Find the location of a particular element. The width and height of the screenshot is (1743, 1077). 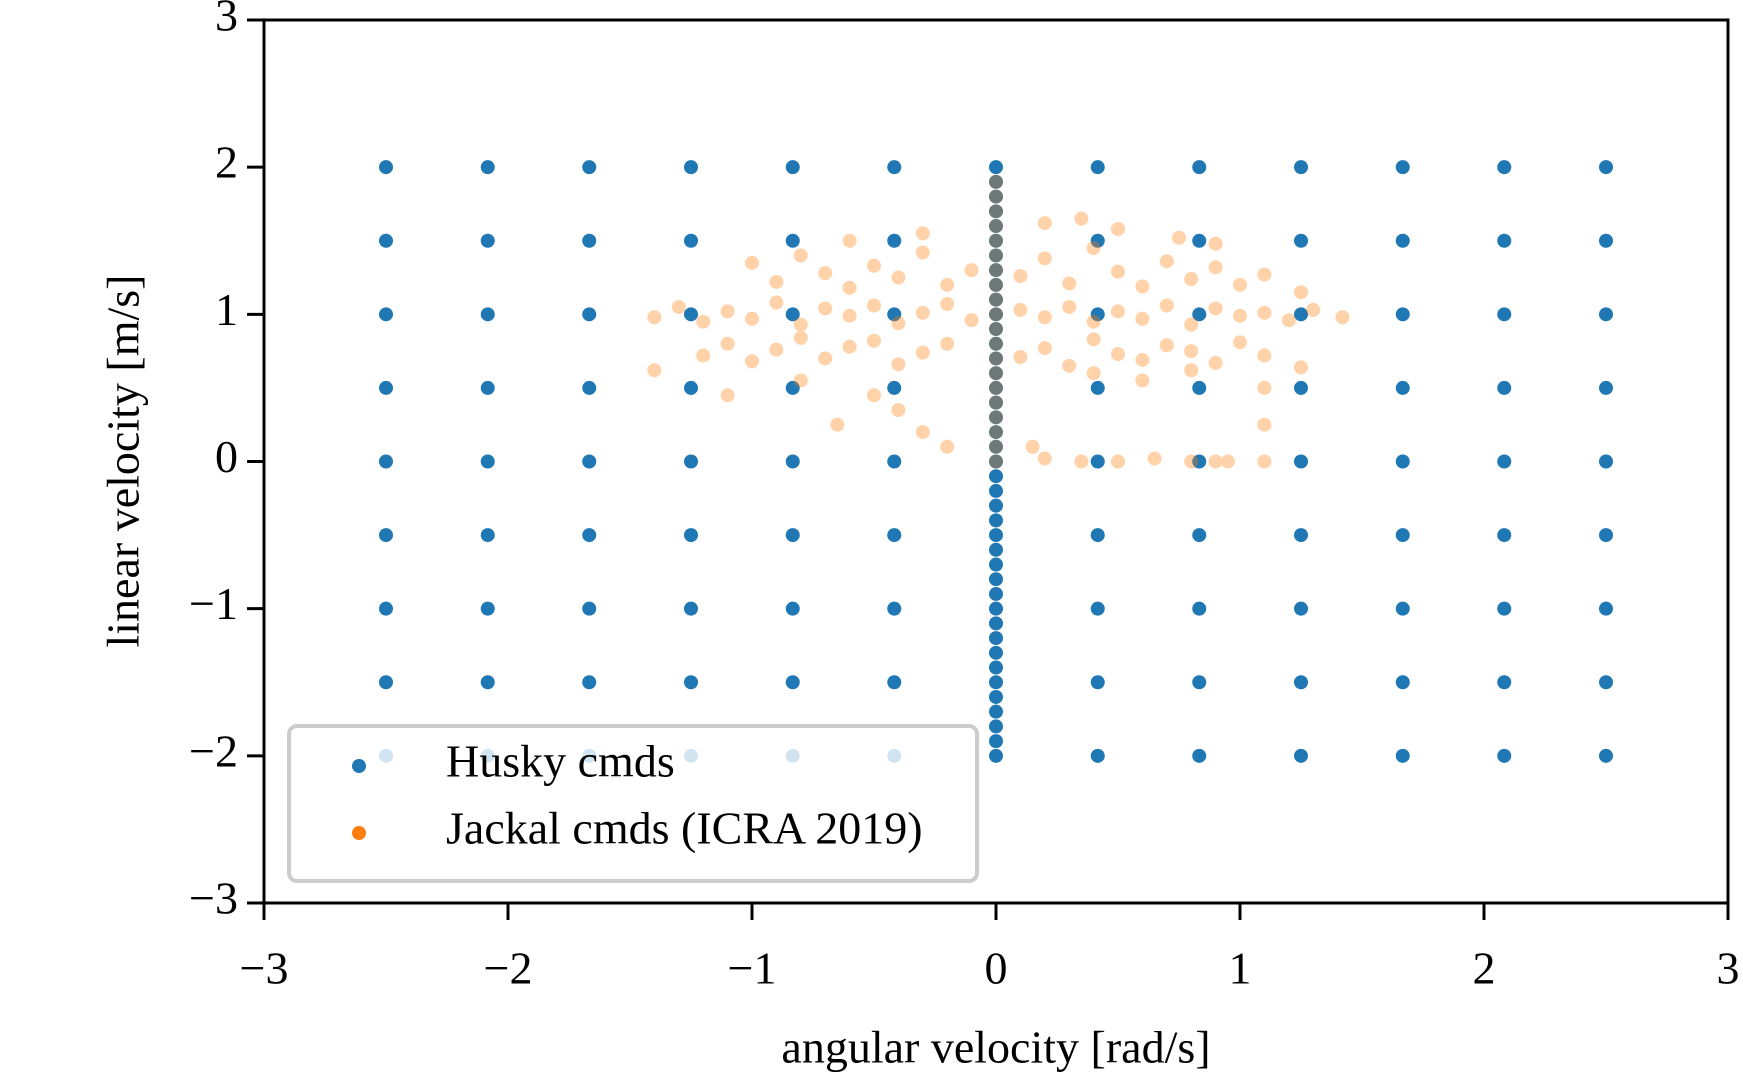

legend-box is located at coordinates (633, 803).